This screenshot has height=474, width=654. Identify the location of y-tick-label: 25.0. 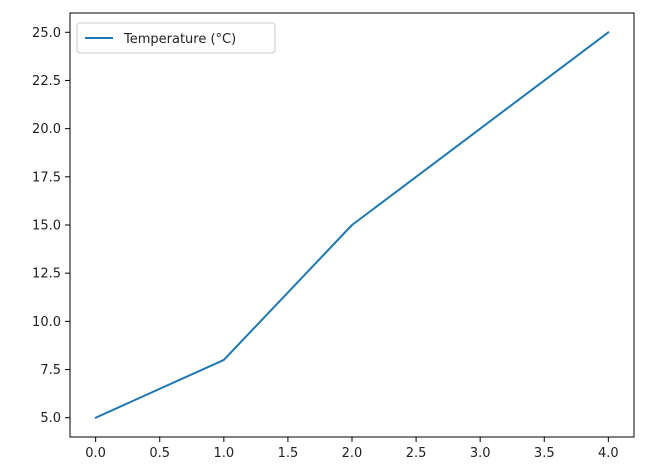
(46, 33).